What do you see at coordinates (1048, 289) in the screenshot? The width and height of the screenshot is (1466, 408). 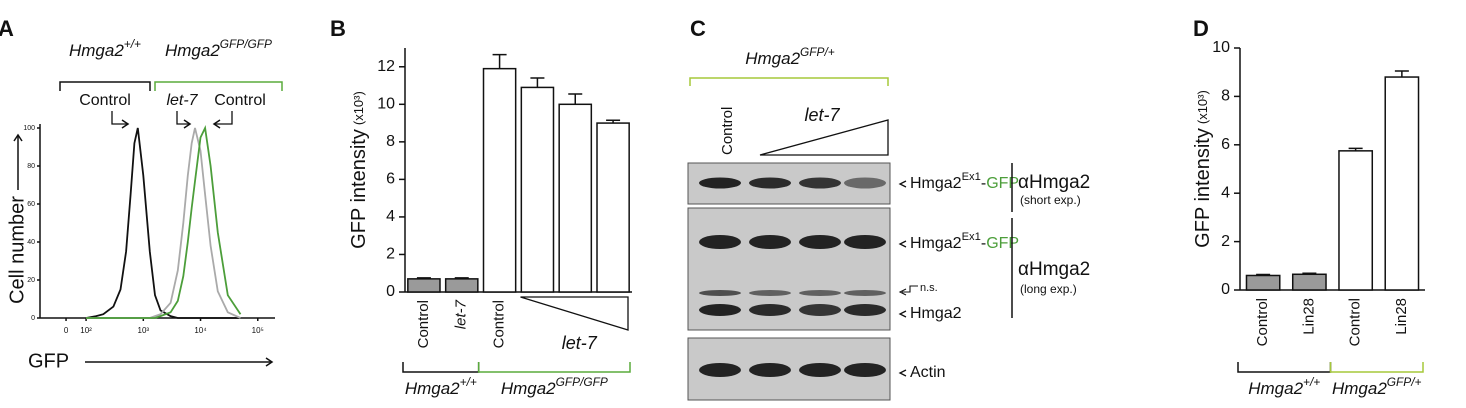 I see `antibody-note: (long exp.)` at bounding box center [1048, 289].